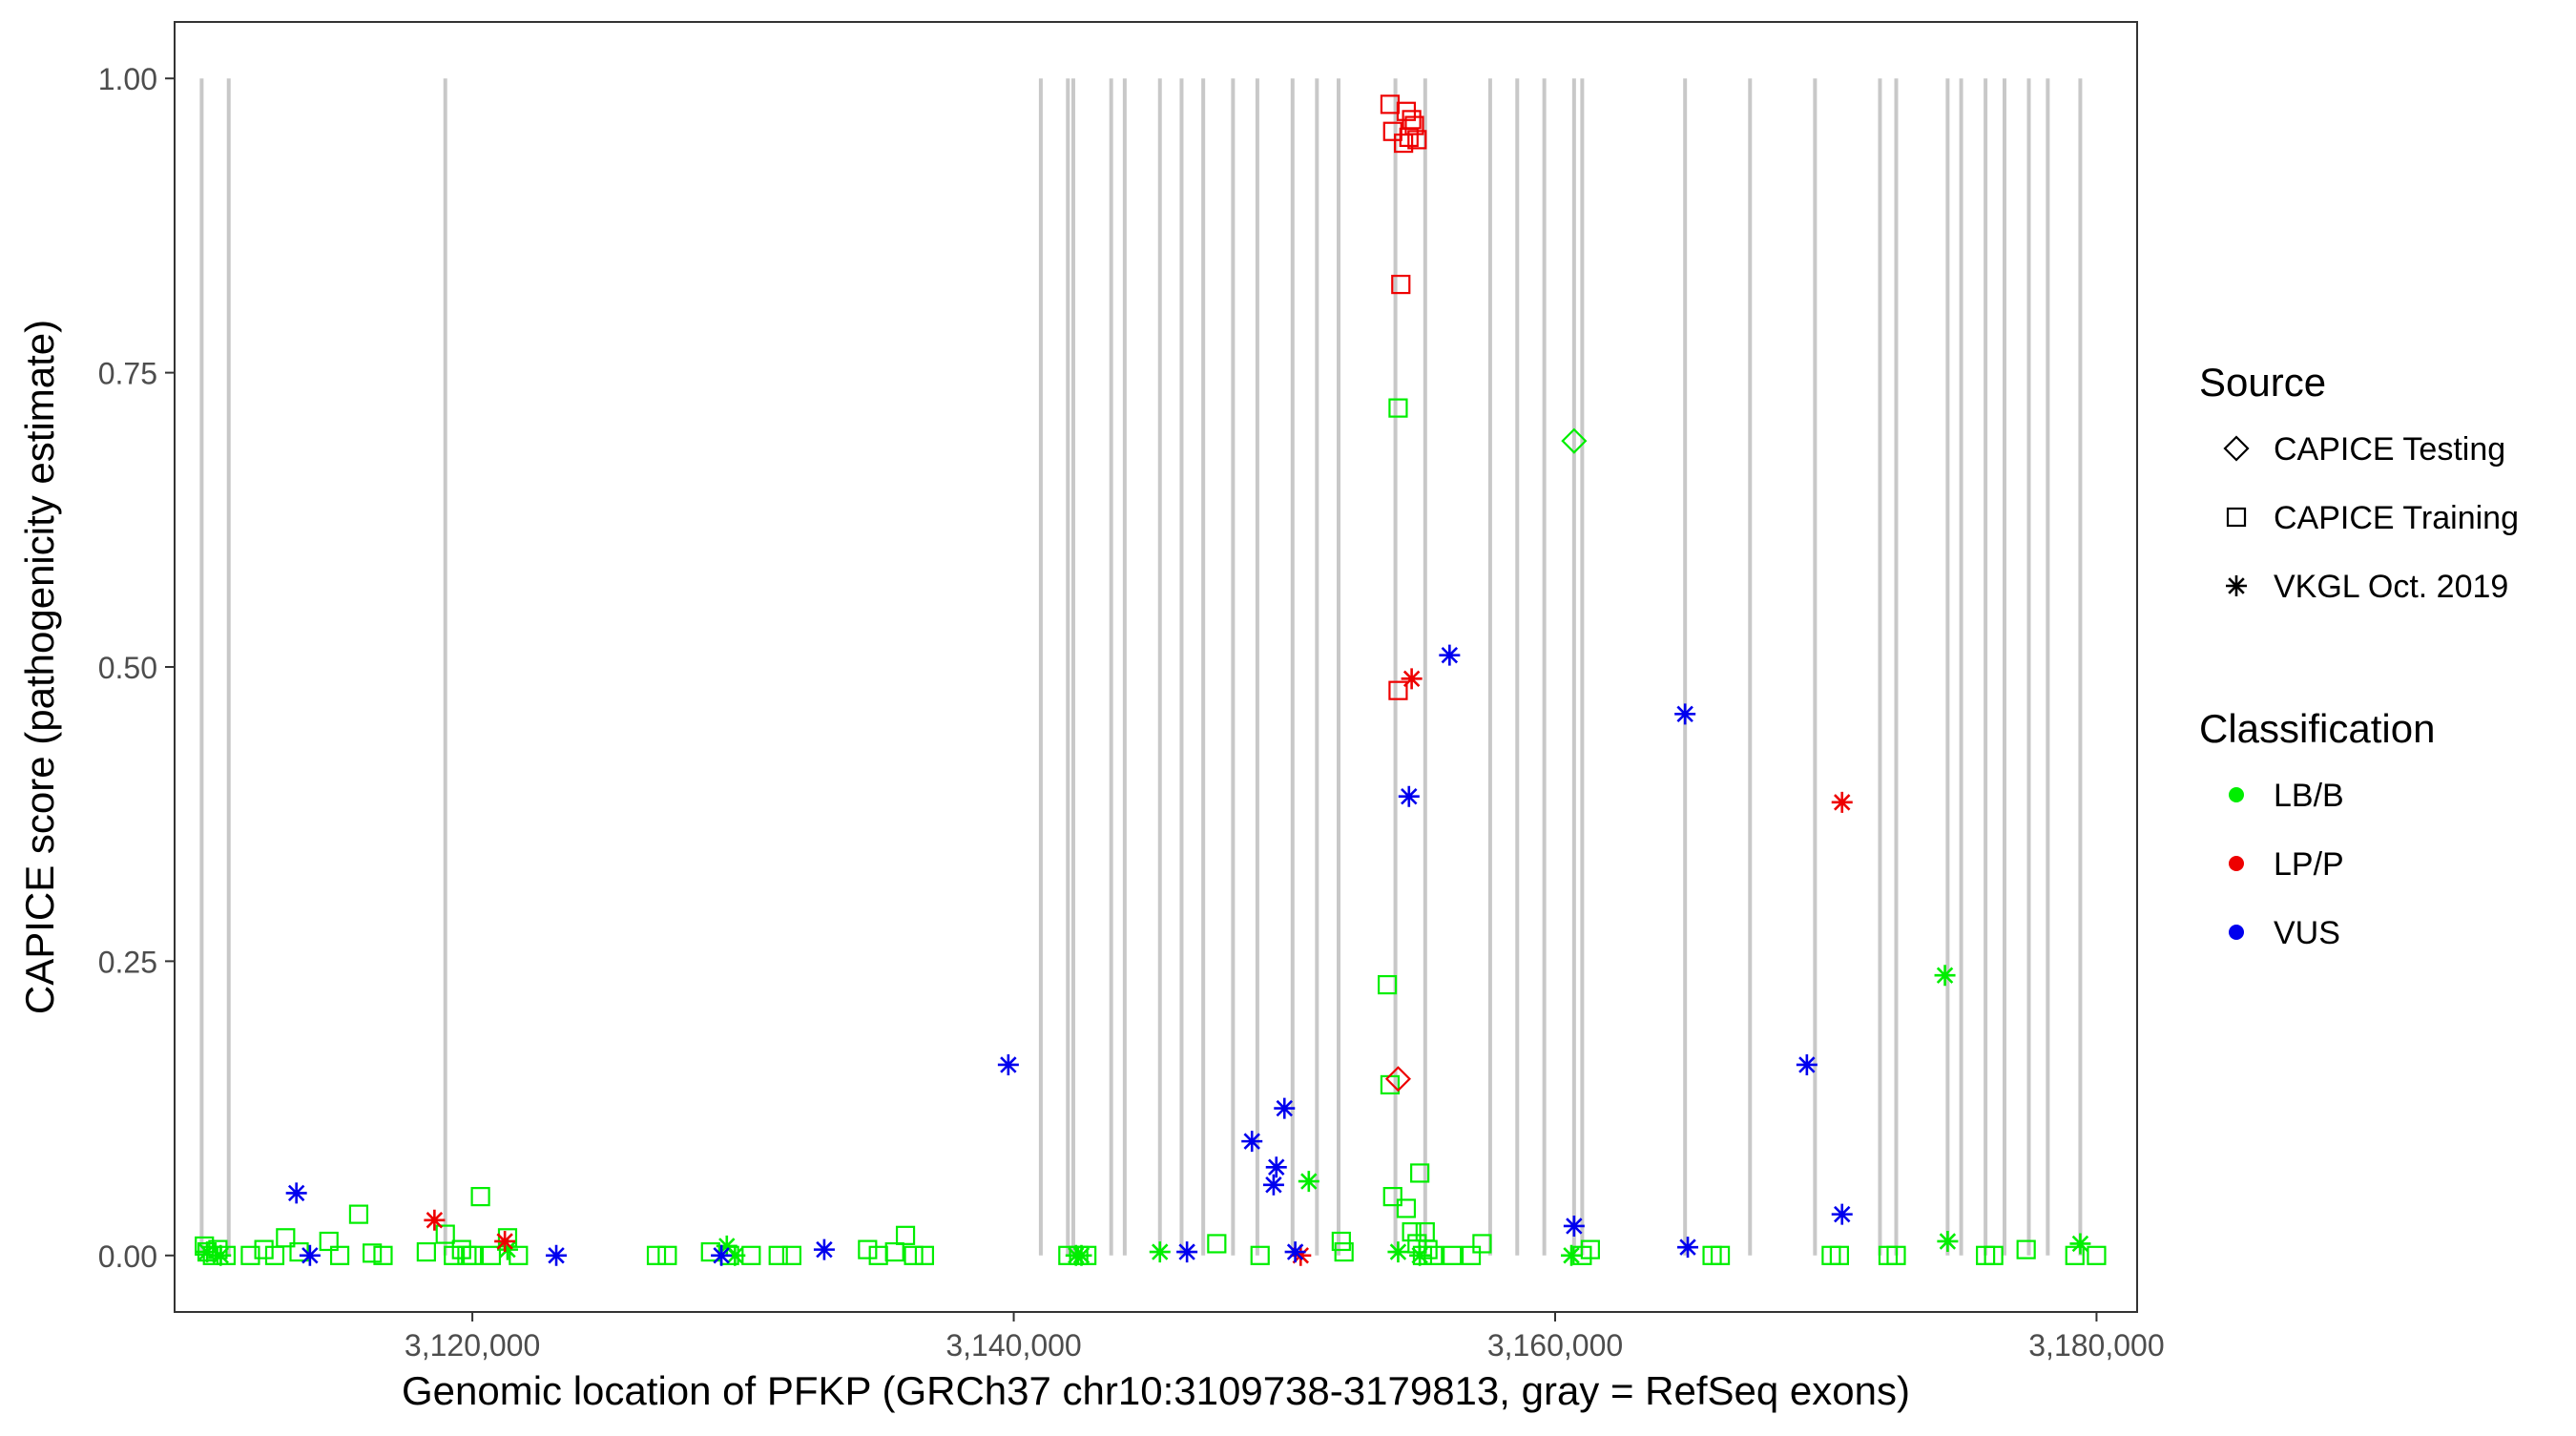 This screenshot has height=1436, width=2576. Describe the element at coordinates (2262, 382) in the screenshot. I see `legend-source-title: Source` at that location.